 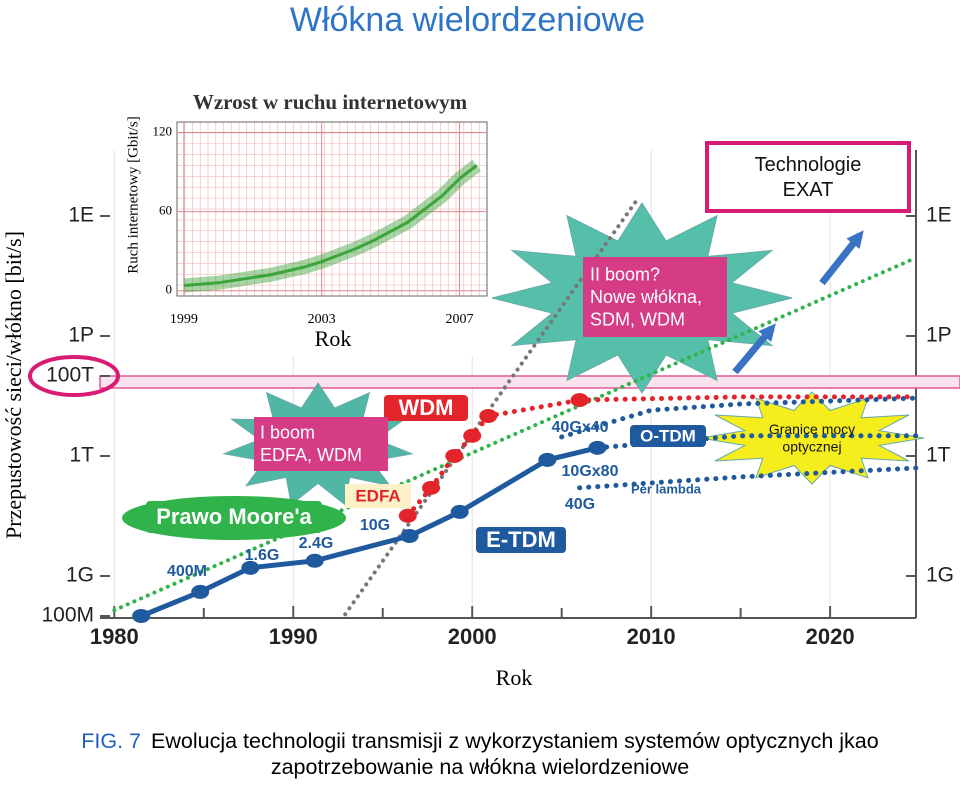 I want to click on y-tick-label: 100M, so click(x=67, y=615).